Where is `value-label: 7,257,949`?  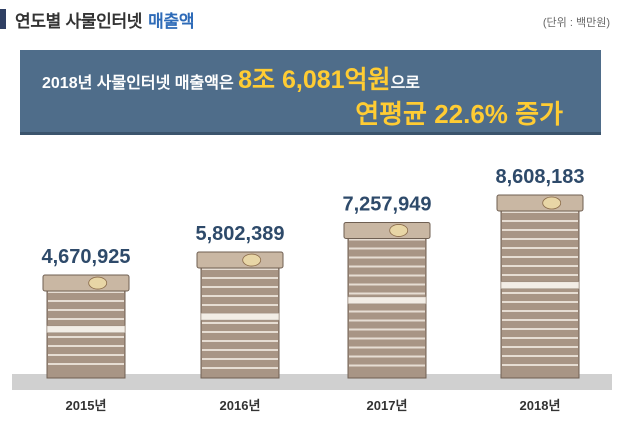 value-label: 7,257,949 is located at coordinates (387, 204).